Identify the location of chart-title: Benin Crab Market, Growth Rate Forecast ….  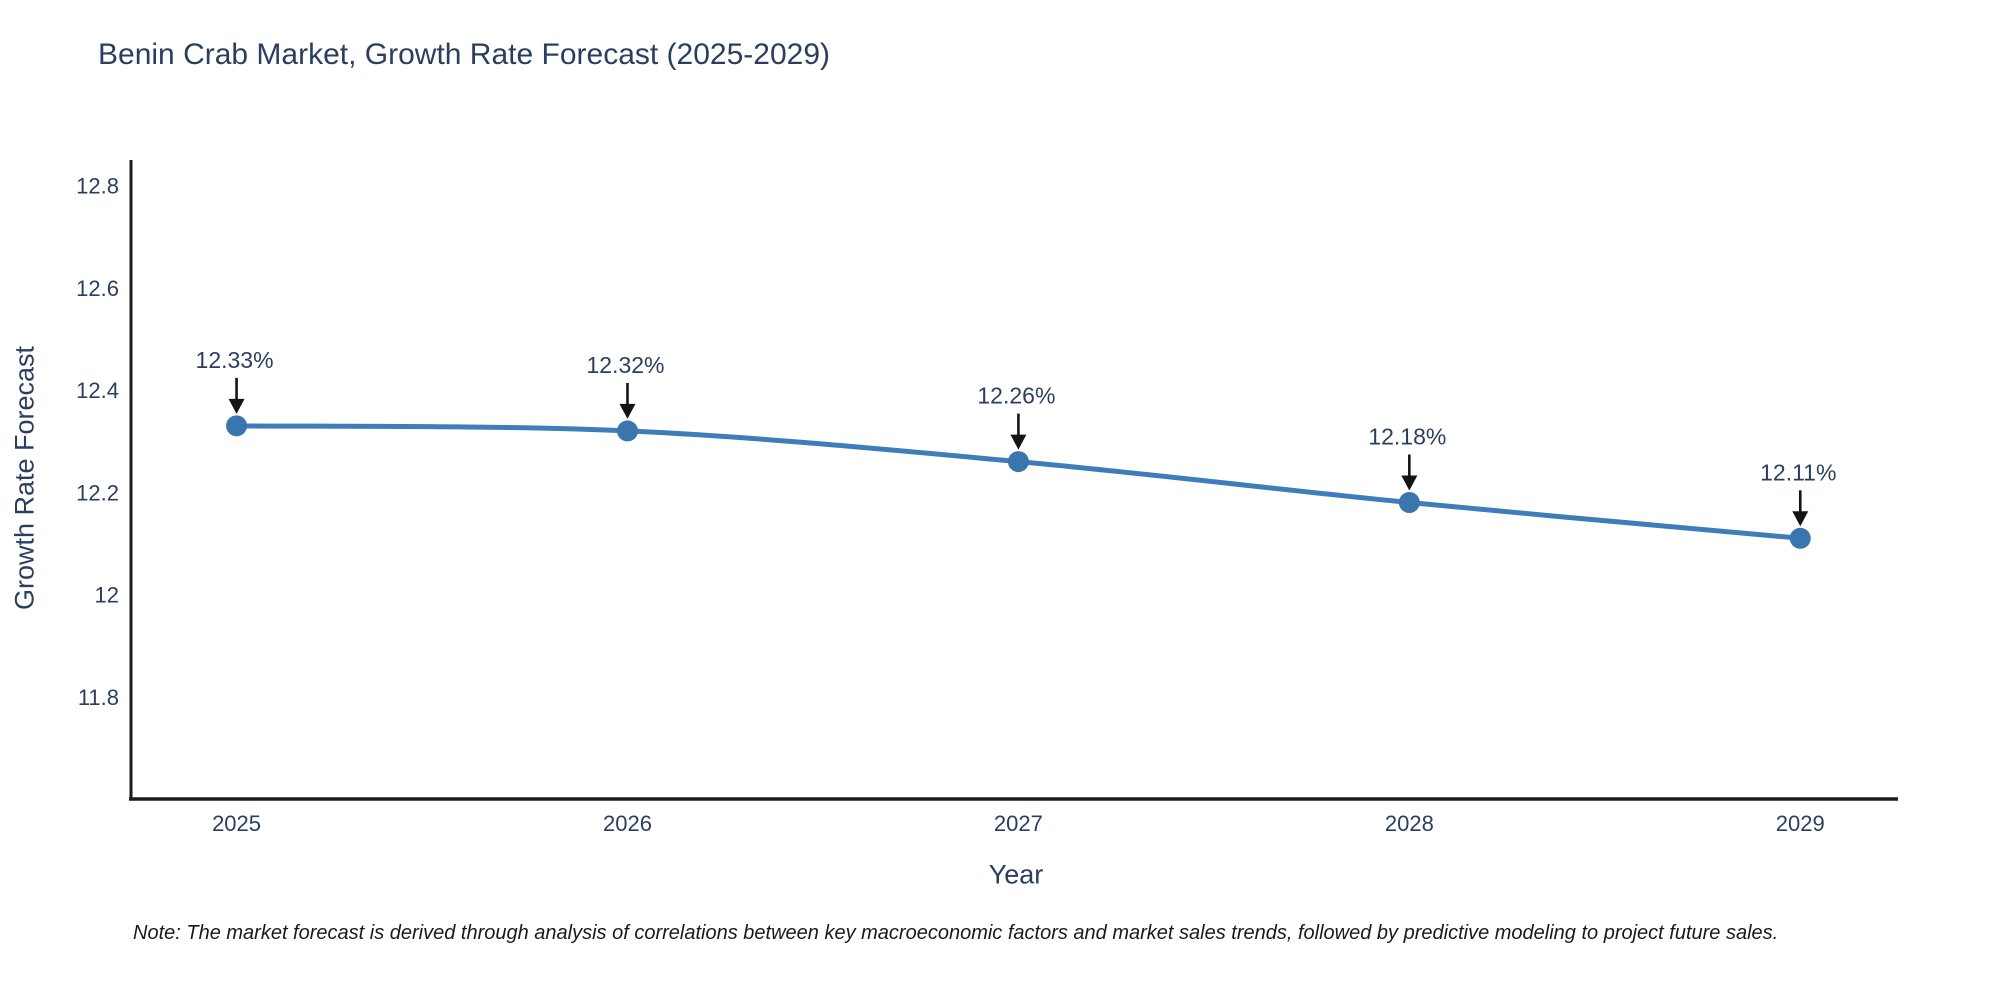
(464, 54).